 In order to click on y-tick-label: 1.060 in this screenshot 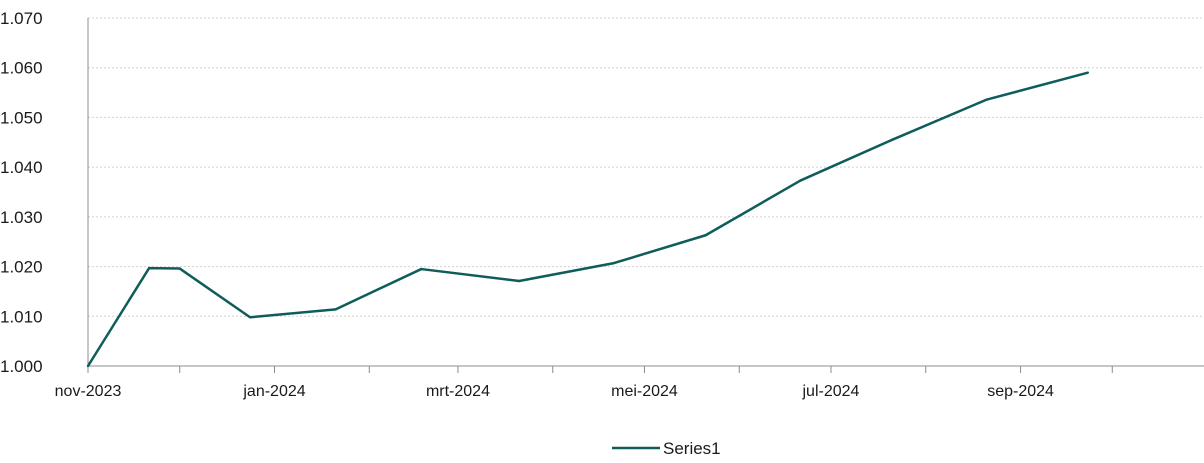, I will do `click(21, 68)`.